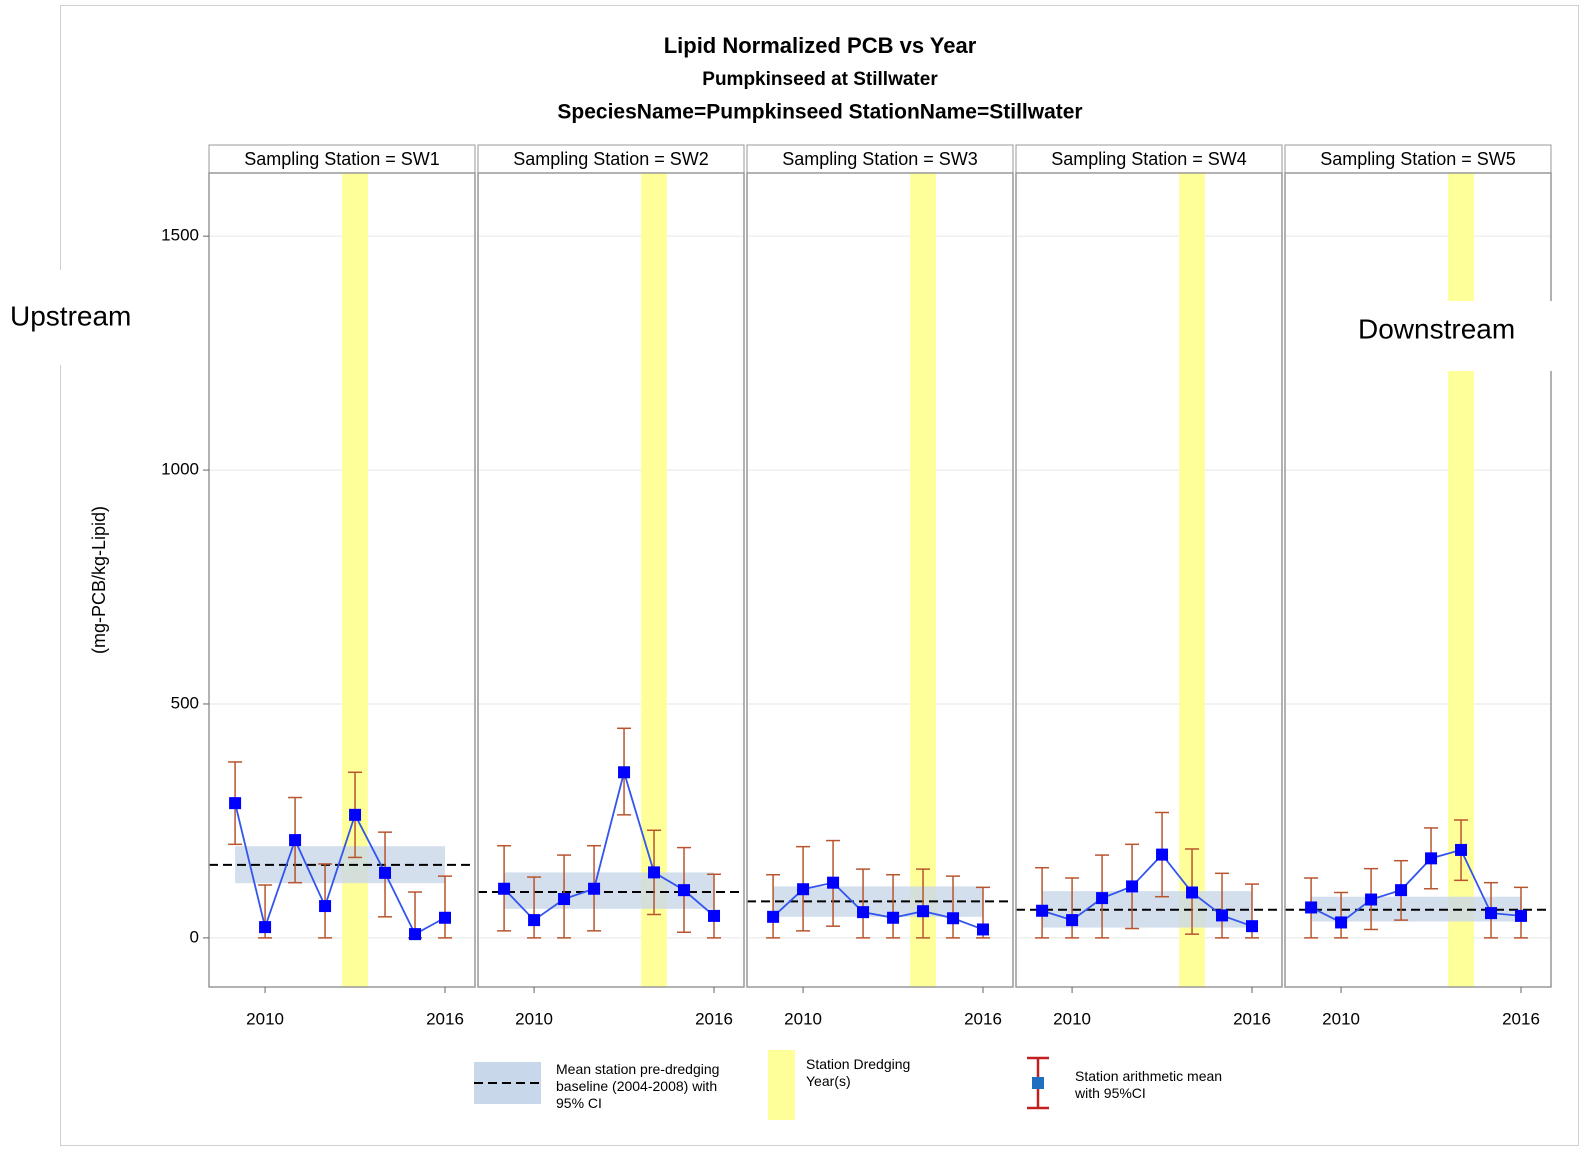  What do you see at coordinates (99, 580) in the screenshot?
I see `y-axis-label: (mg-PCB/kg-Lipid)` at bounding box center [99, 580].